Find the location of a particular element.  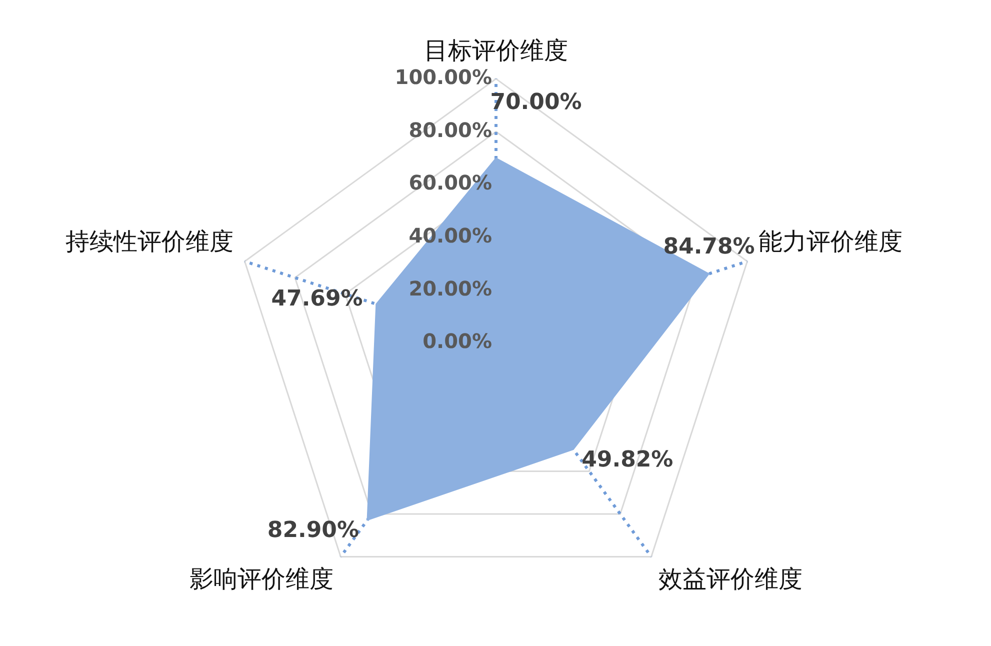

spoke-label: 能力评价维度 is located at coordinates (830, 241).